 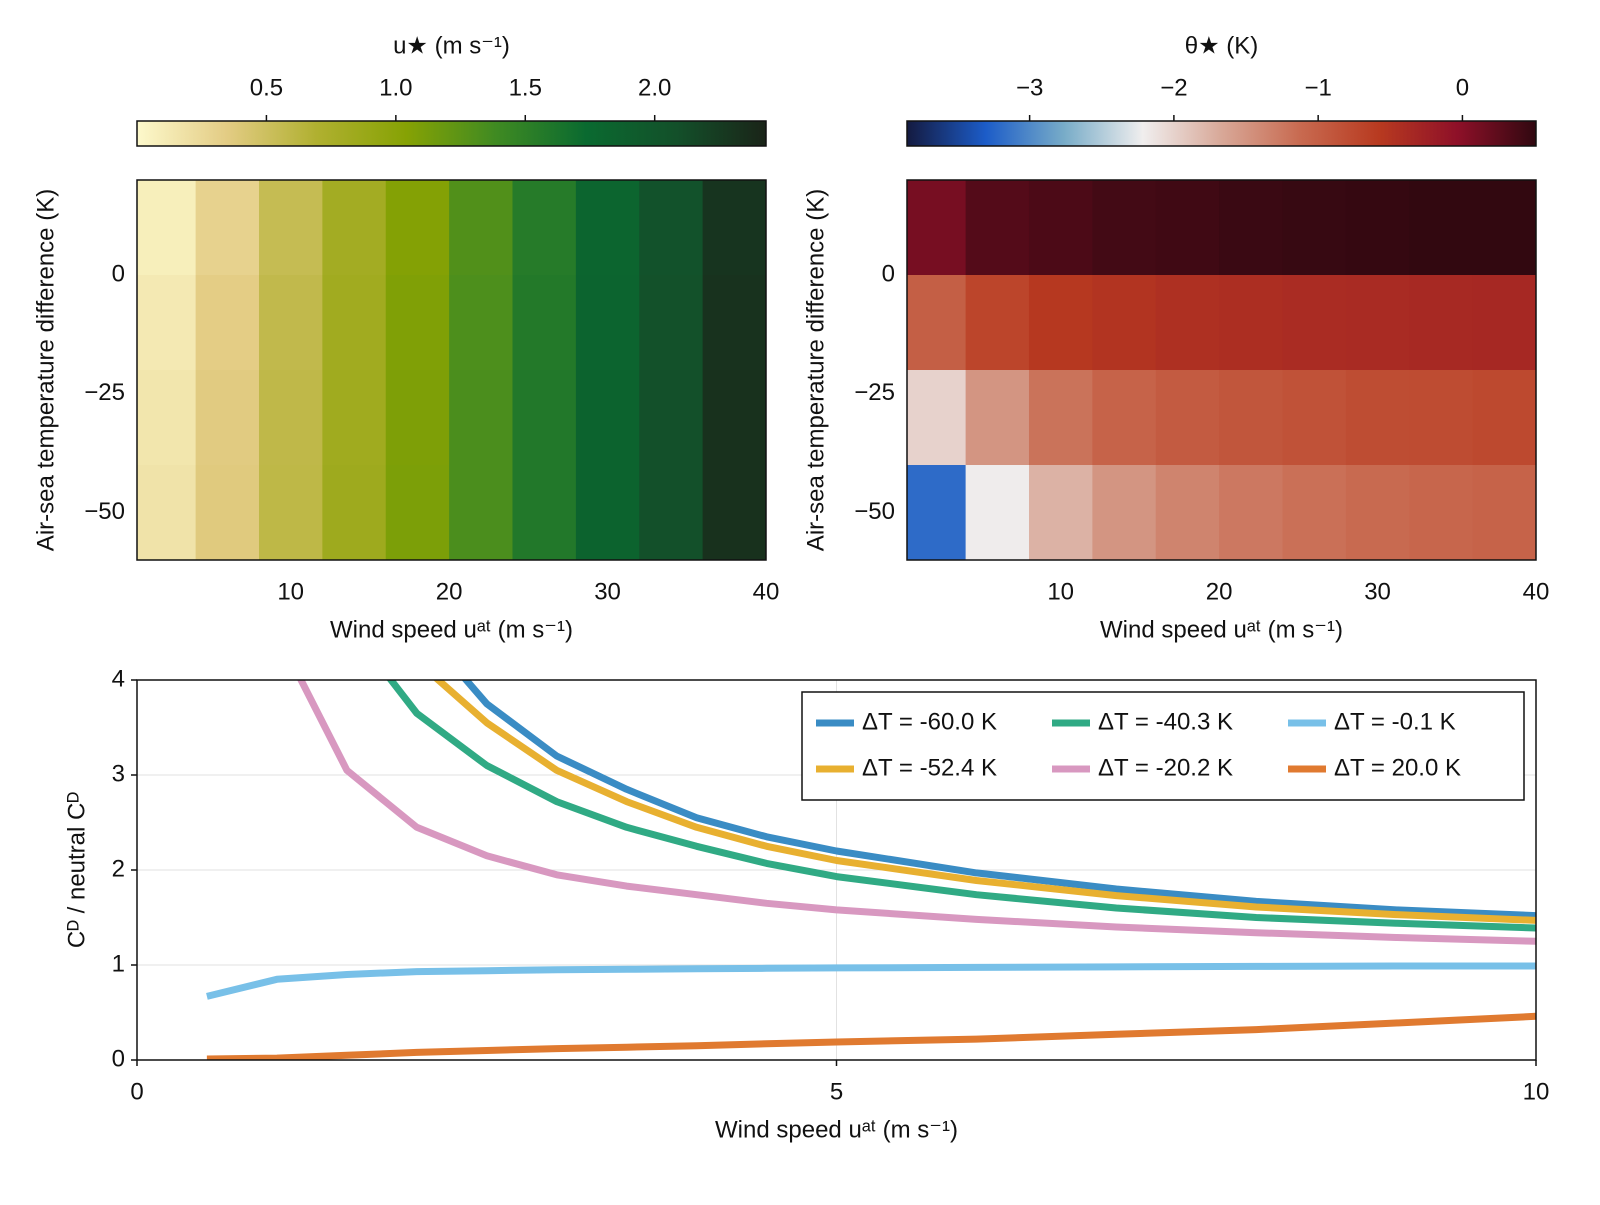 What do you see at coordinates (1395, 721) in the screenshot?
I see `legend-label: ΔT = -0.1 K` at bounding box center [1395, 721].